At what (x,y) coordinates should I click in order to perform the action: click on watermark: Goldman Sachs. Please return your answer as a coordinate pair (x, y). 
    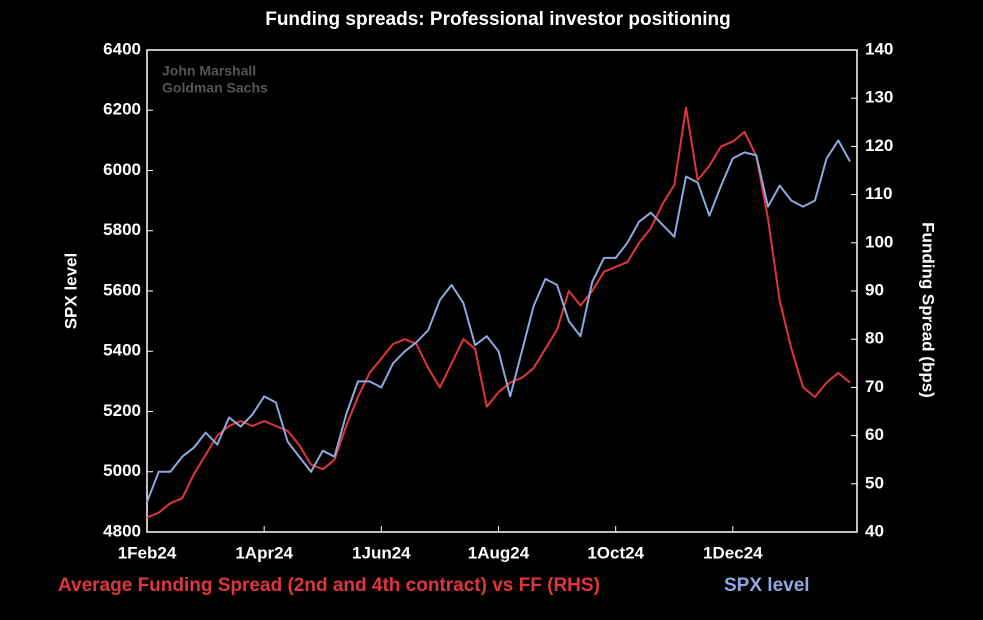
    Looking at the image, I should click on (215, 88).